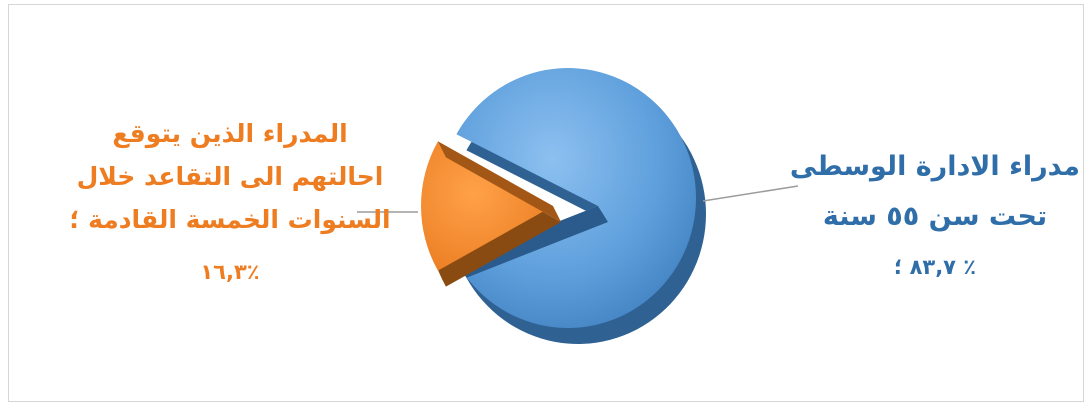  I want to click on leader-line-right, so click(750, 193).